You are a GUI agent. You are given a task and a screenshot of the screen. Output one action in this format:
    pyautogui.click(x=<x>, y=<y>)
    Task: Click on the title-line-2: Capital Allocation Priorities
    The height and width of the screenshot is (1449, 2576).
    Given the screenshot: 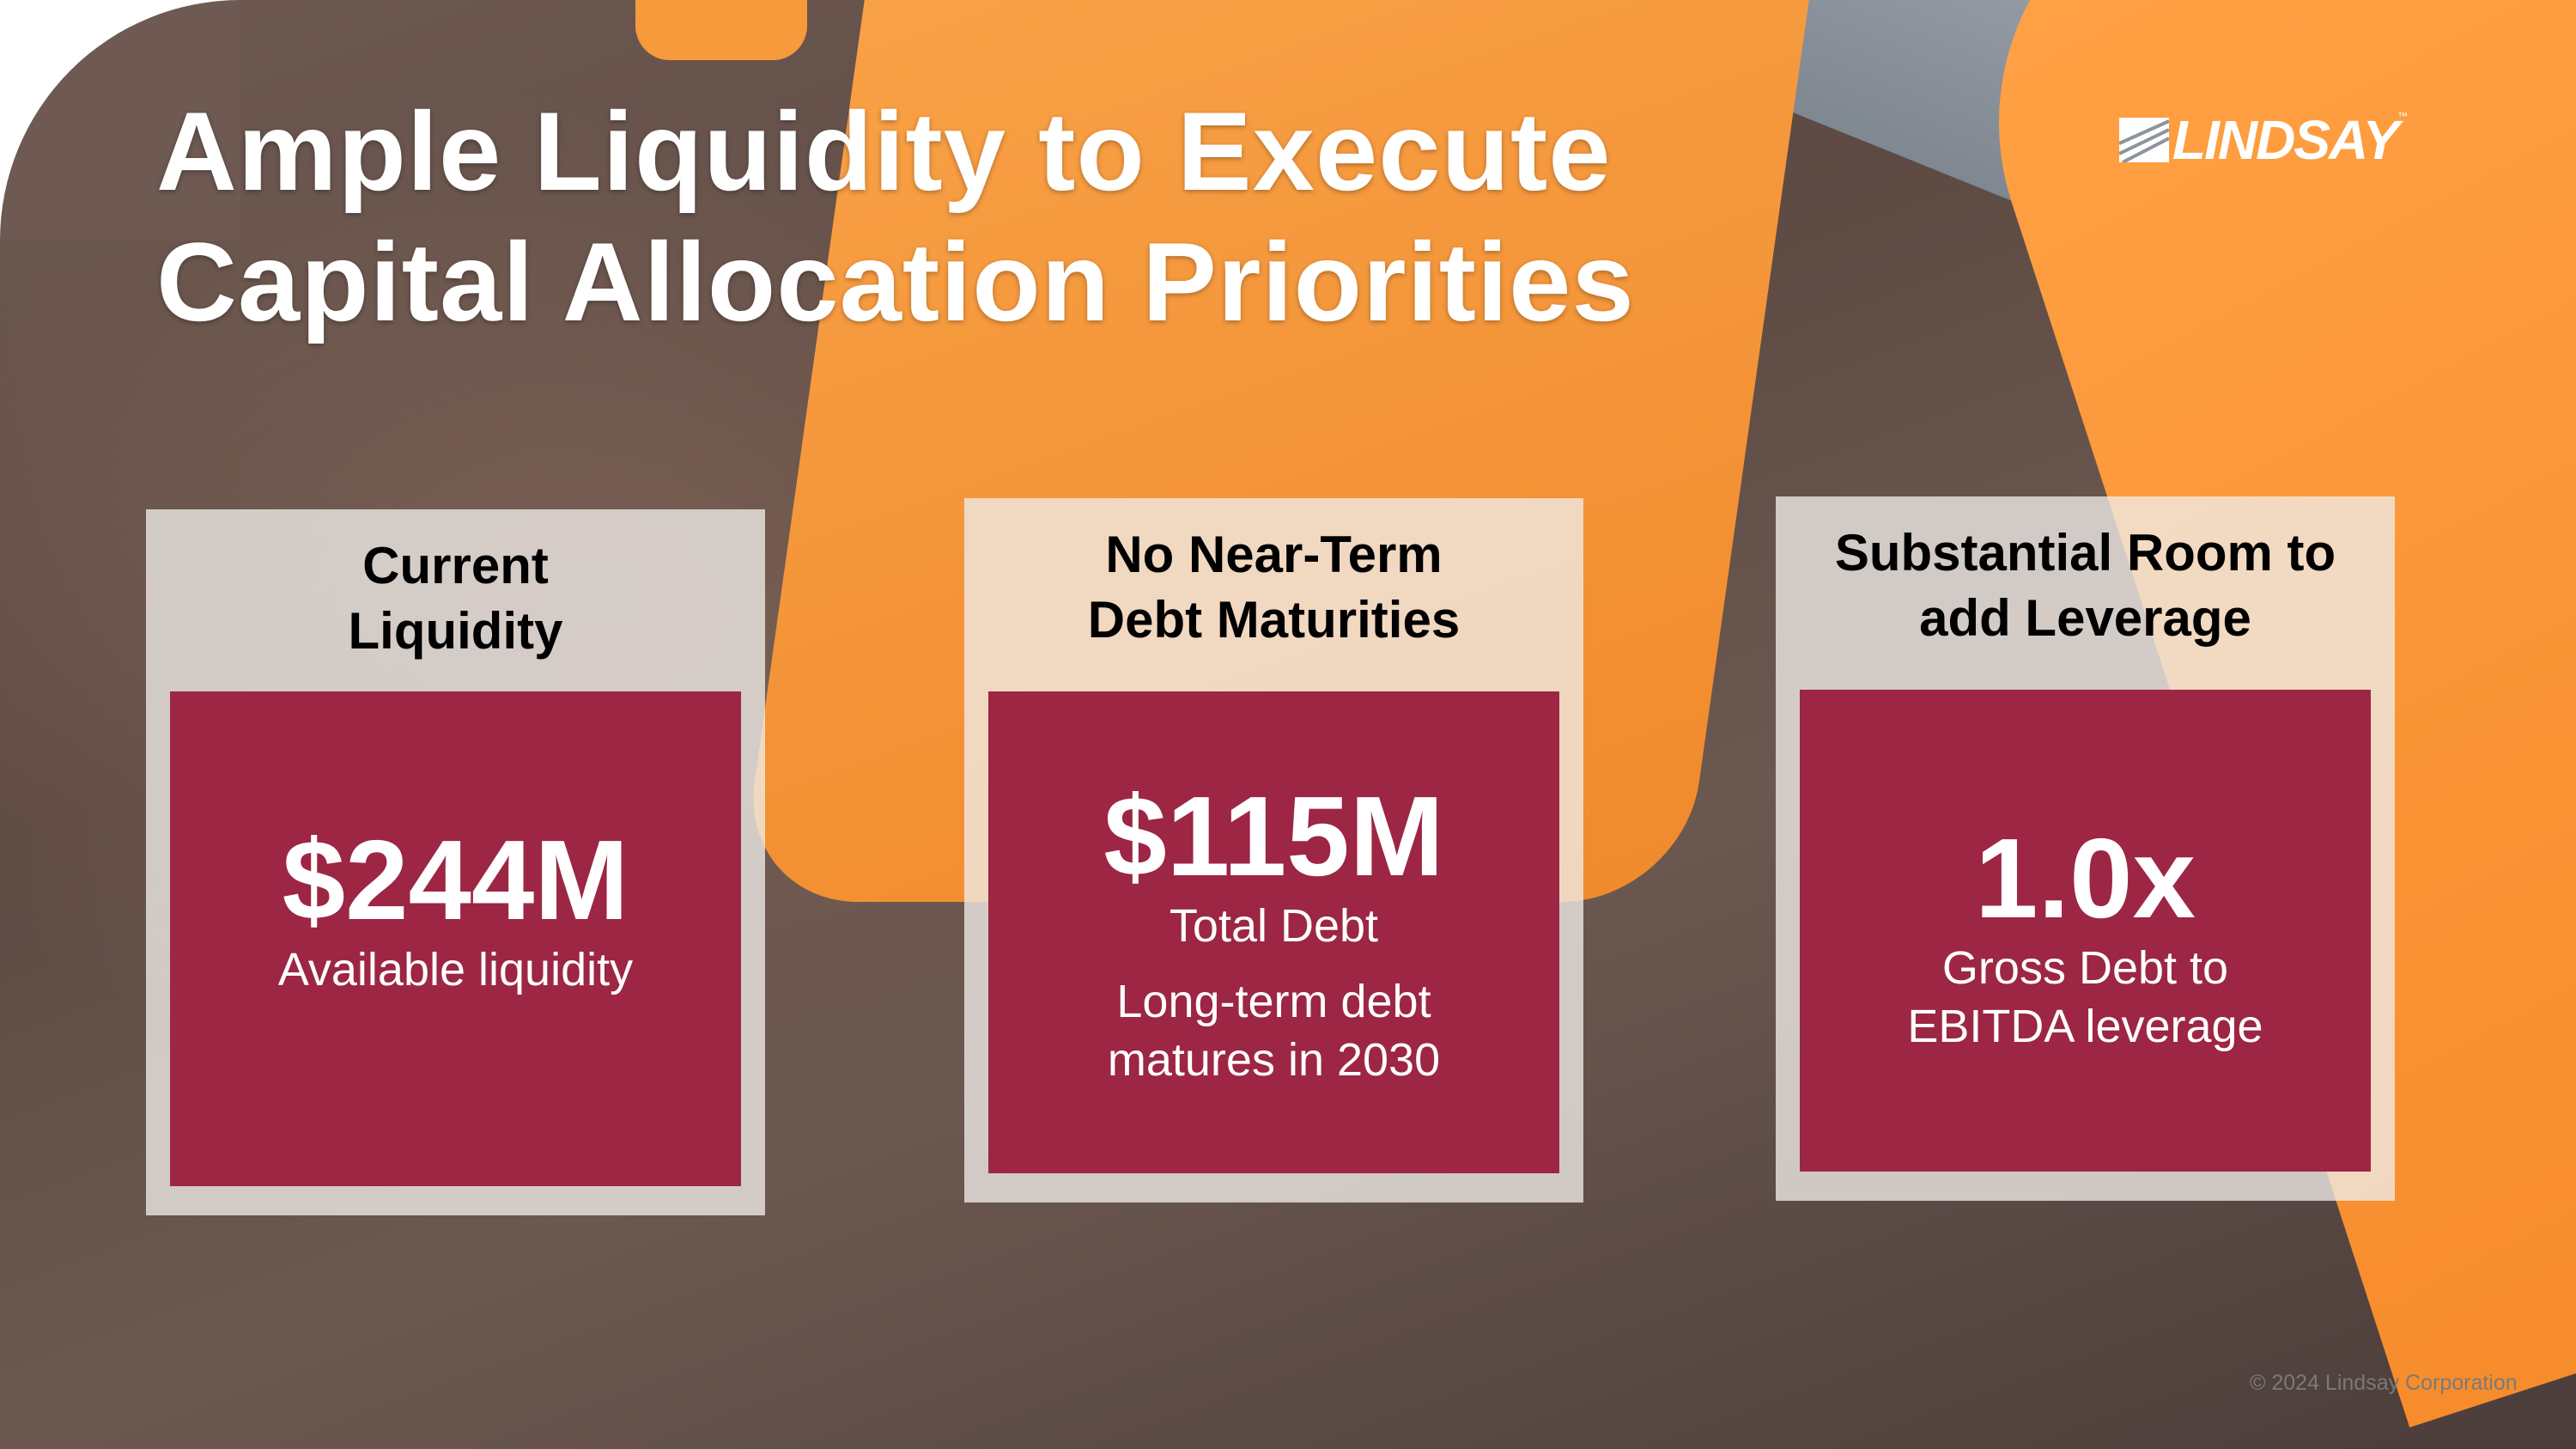 What is the action you would take?
    pyautogui.click(x=896, y=281)
    